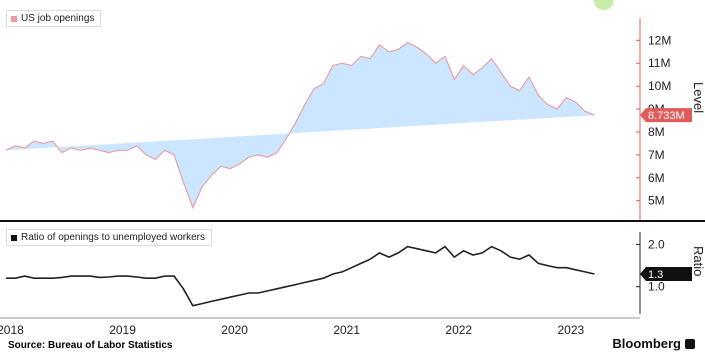 This screenshot has height=356, width=705. I want to click on y-tick-label: 10M, so click(659, 86).